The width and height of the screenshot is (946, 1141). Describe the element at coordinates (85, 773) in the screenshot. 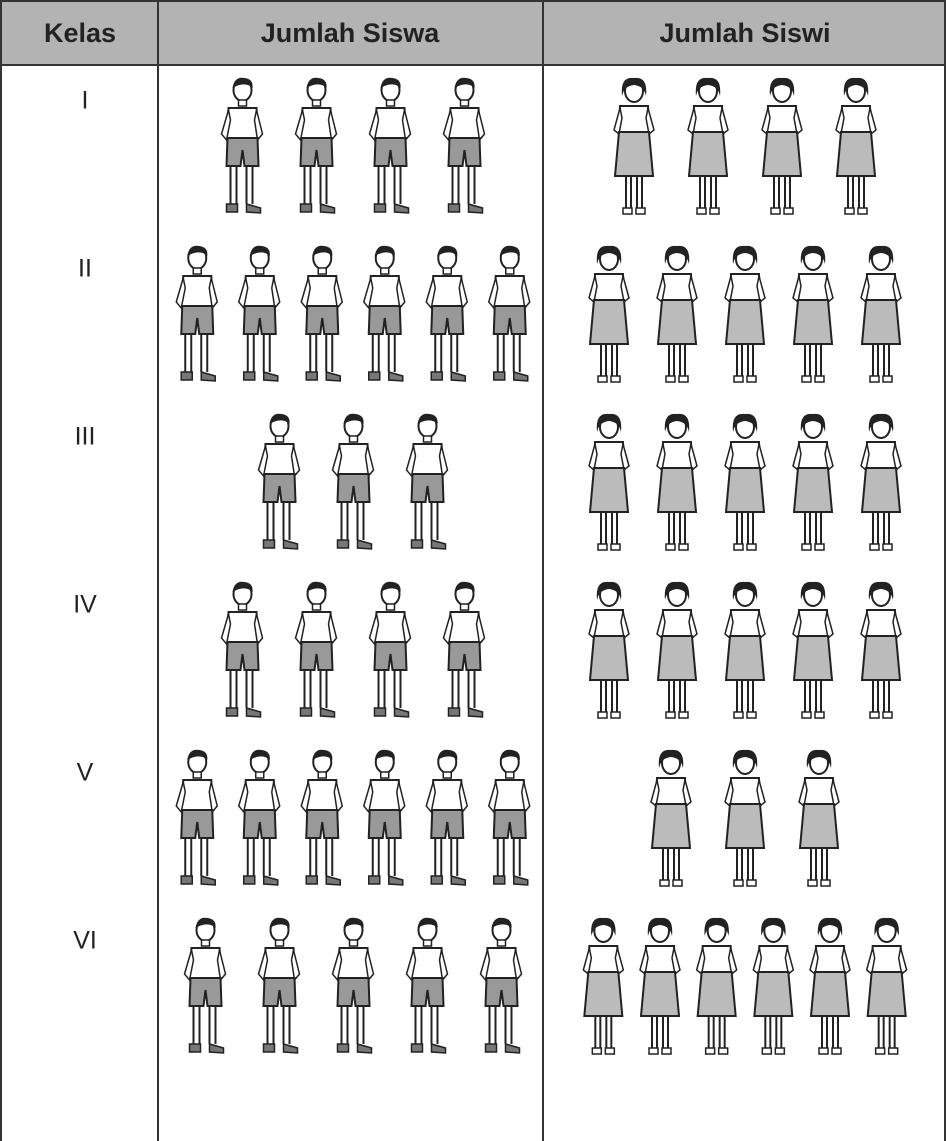

I see `class-label: V` at that location.